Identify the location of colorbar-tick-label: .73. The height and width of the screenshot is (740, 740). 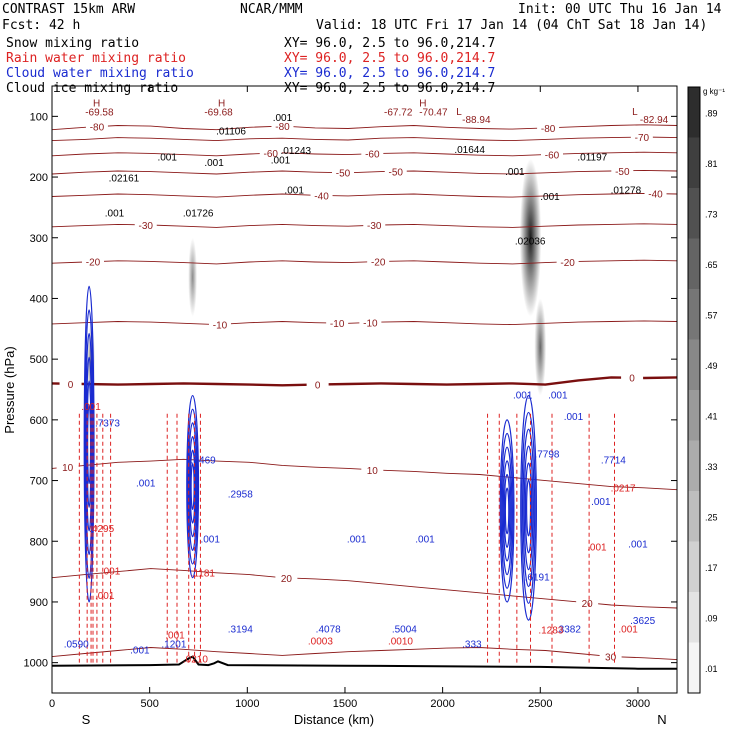
(711, 214).